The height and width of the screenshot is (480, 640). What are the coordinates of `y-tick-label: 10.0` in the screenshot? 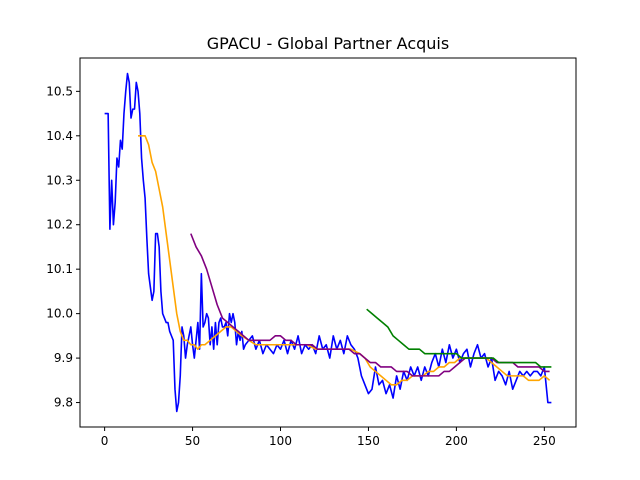 It's located at (59, 314).